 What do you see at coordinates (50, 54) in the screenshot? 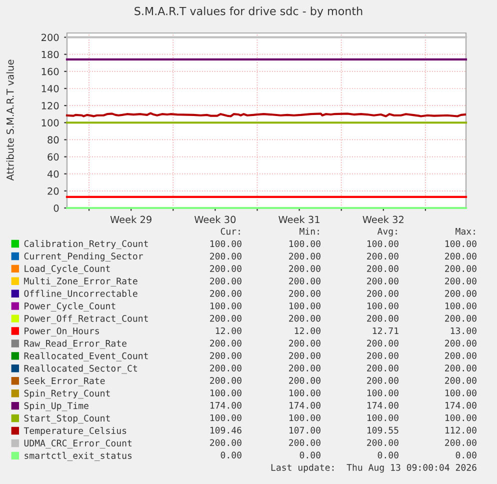
I see `y-tick-label: 180` at bounding box center [50, 54].